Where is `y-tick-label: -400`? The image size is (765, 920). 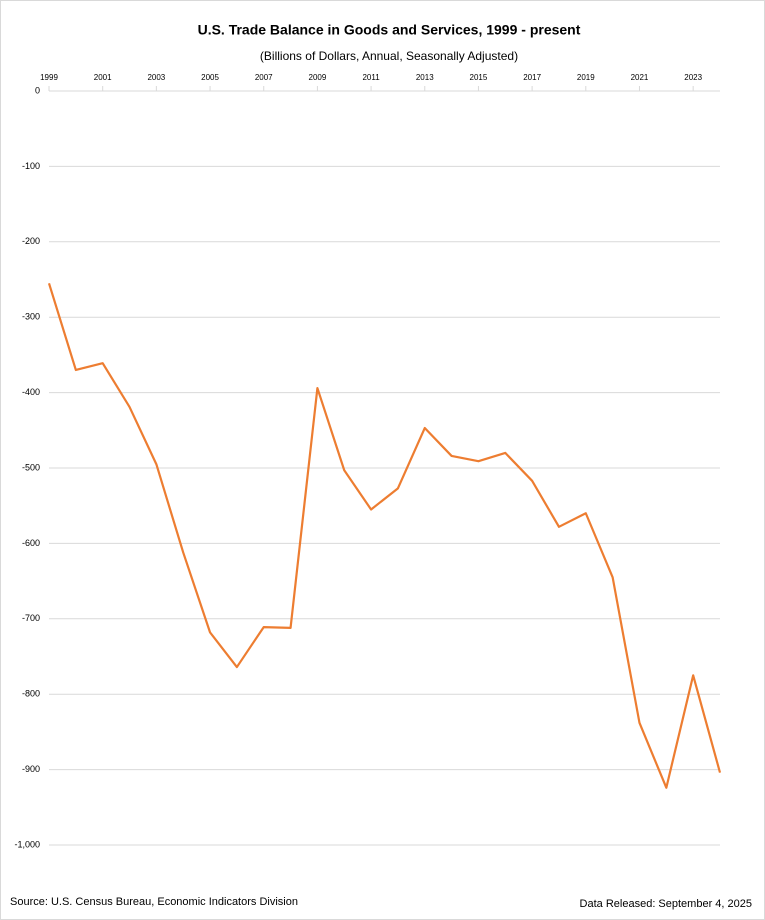 y-tick-label: -400 is located at coordinates (31, 392).